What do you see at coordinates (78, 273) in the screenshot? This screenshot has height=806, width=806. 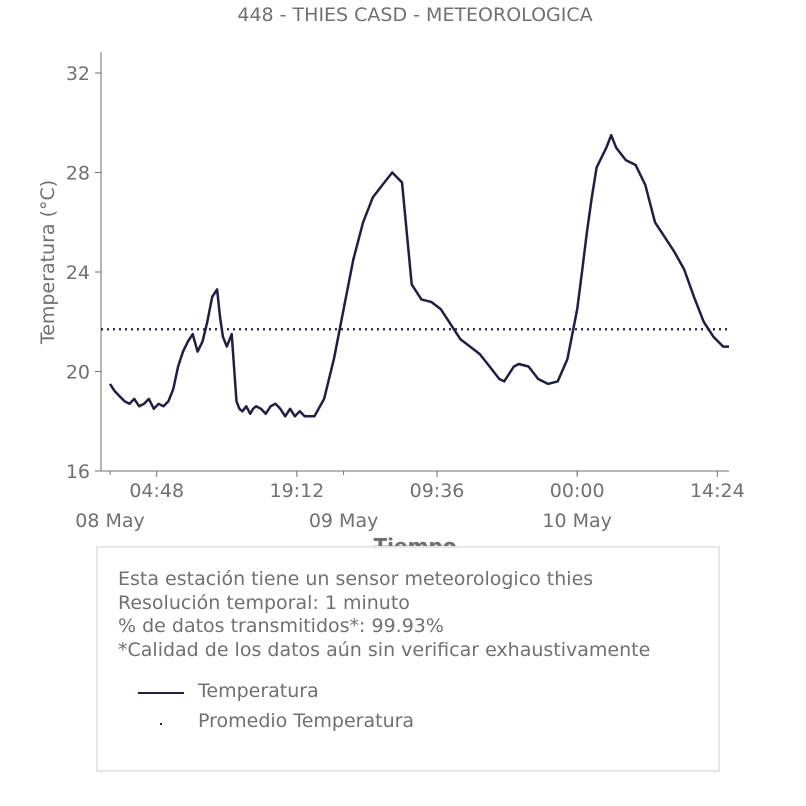 I see `y-tick-label: 24` at bounding box center [78, 273].